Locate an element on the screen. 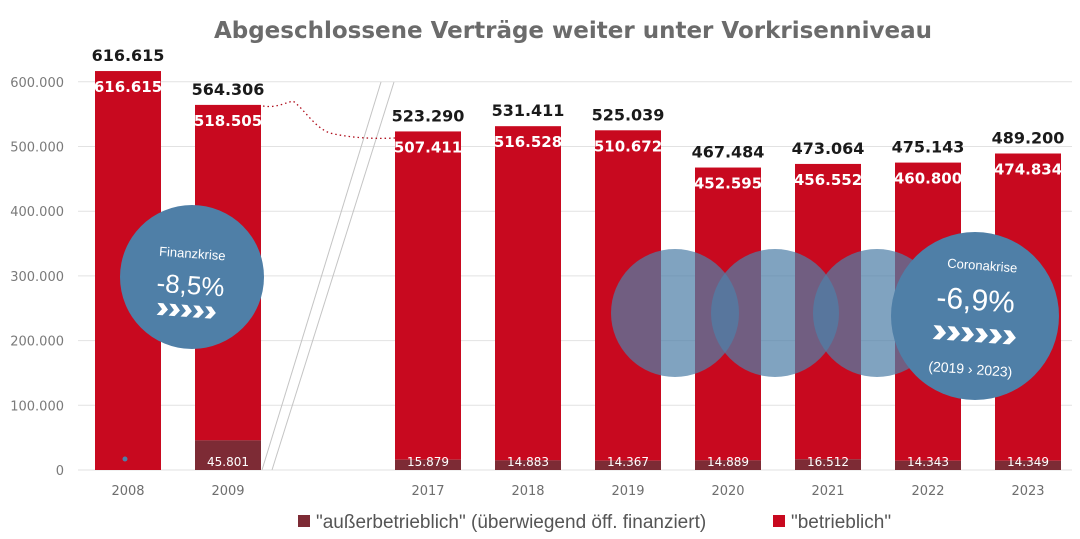 This screenshot has height=539, width=1080. bar-label-betrieblich: 460.800 is located at coordinates (928, 179).